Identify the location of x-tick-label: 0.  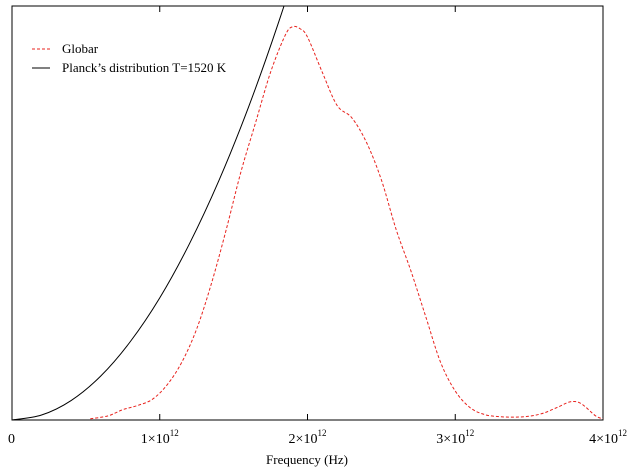
(11, 439).